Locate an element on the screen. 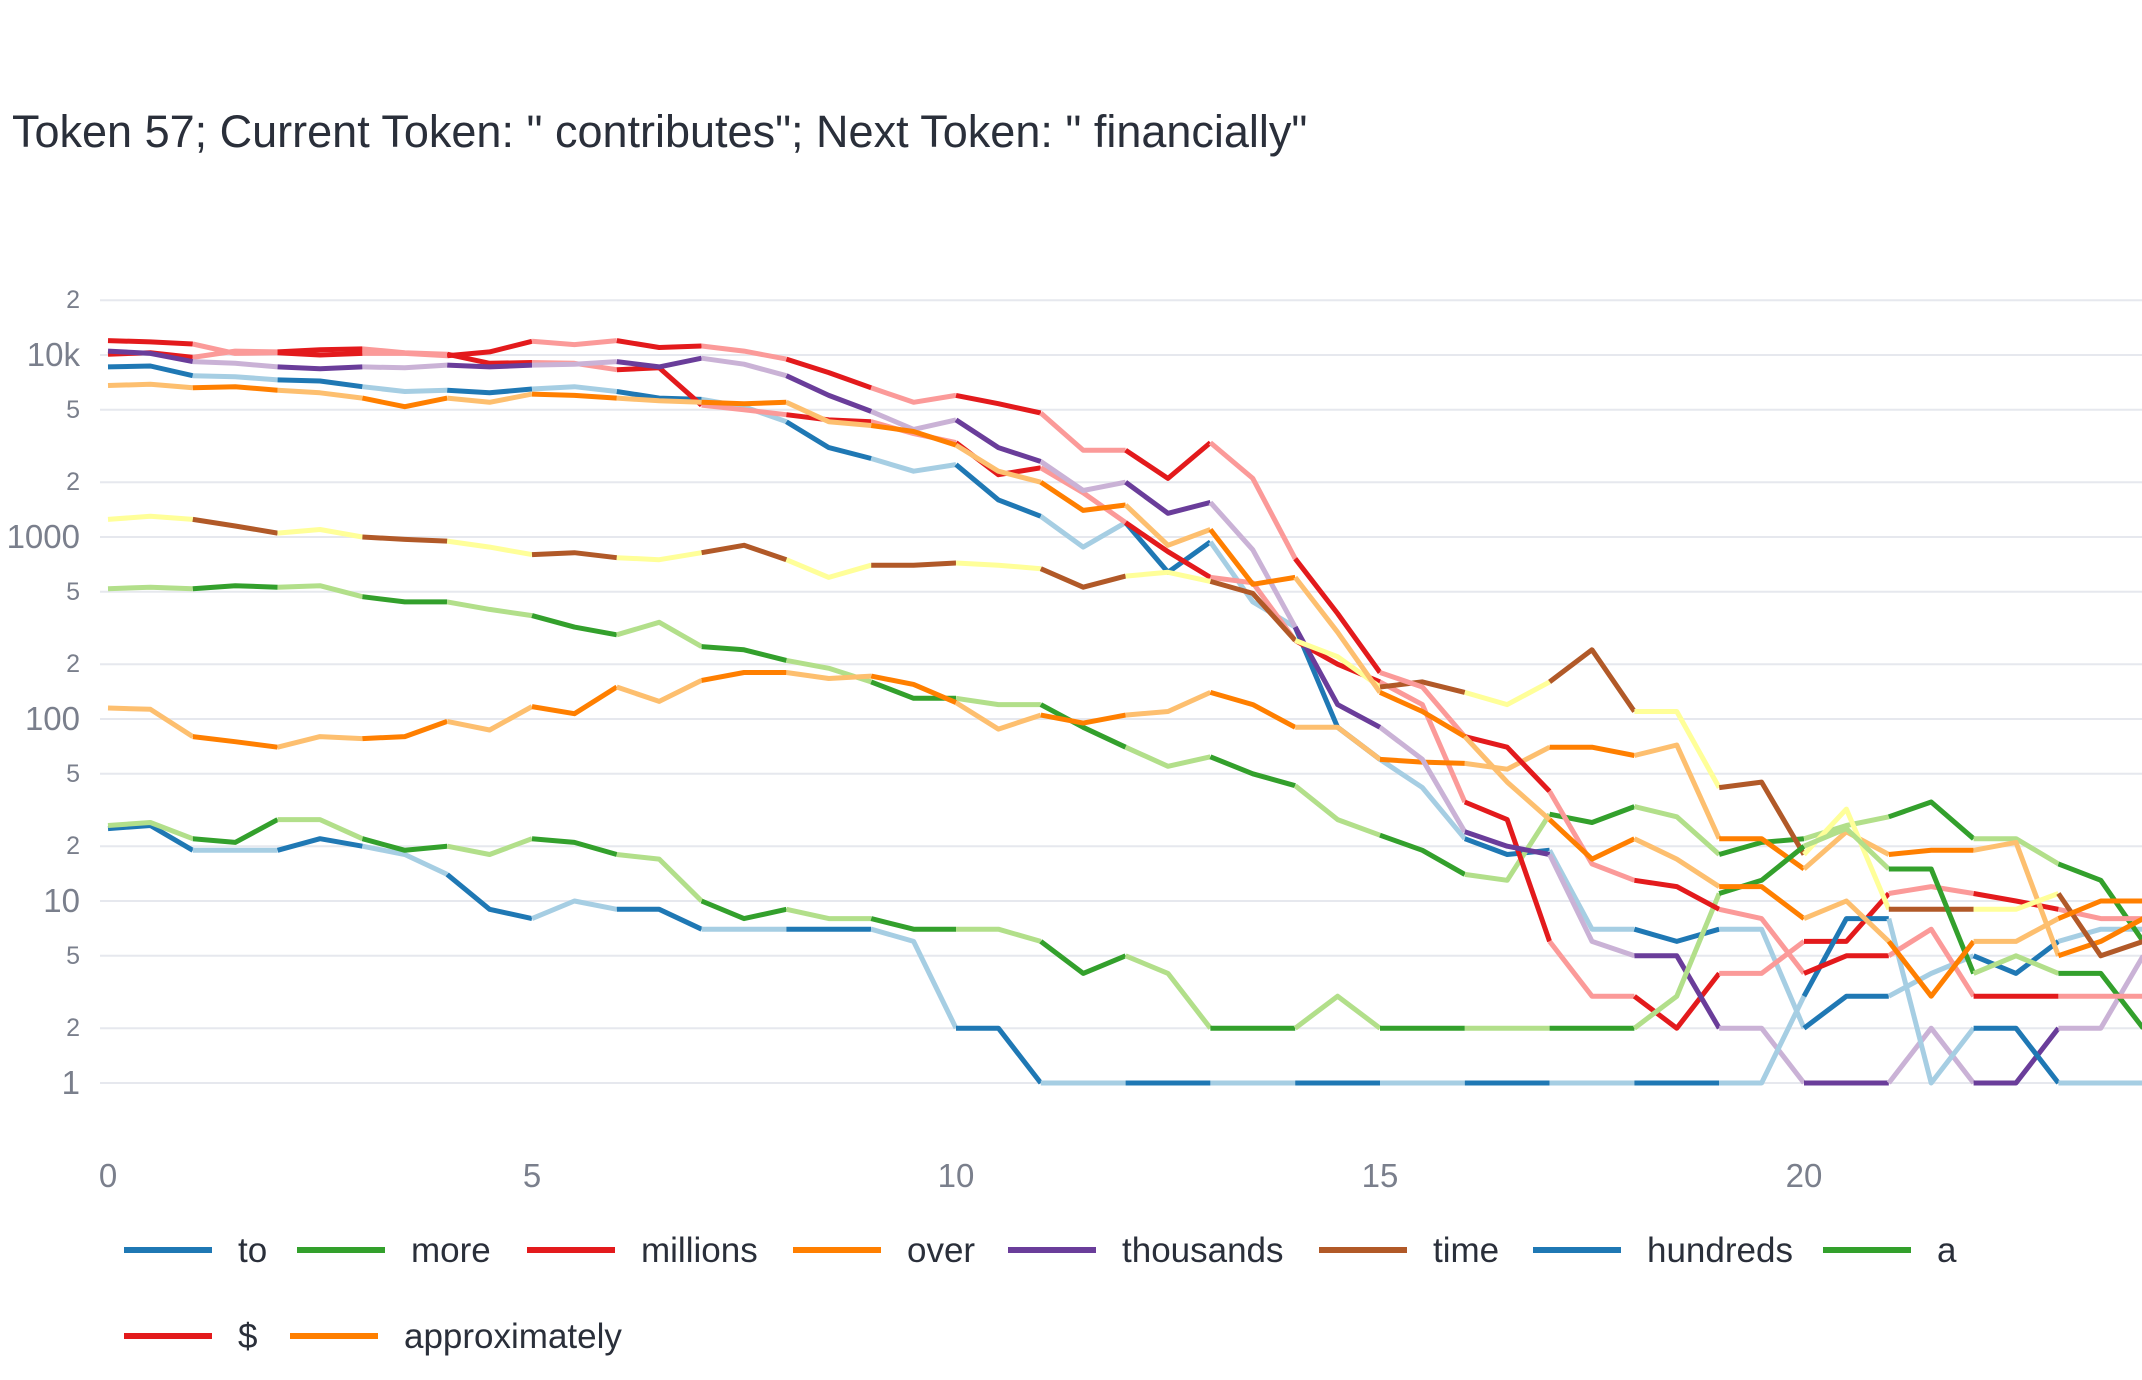 This screenshot has height=1380, width=2142. legend-item: a is located at coordinates (1890, 1250).